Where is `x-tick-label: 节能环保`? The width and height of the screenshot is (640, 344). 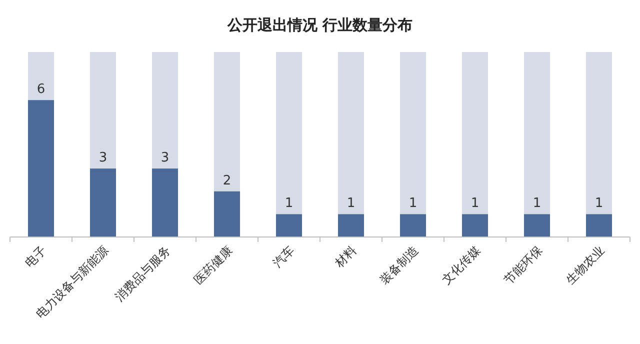
x-tick-label: 节能环保 is located at coordinates (523, 265).